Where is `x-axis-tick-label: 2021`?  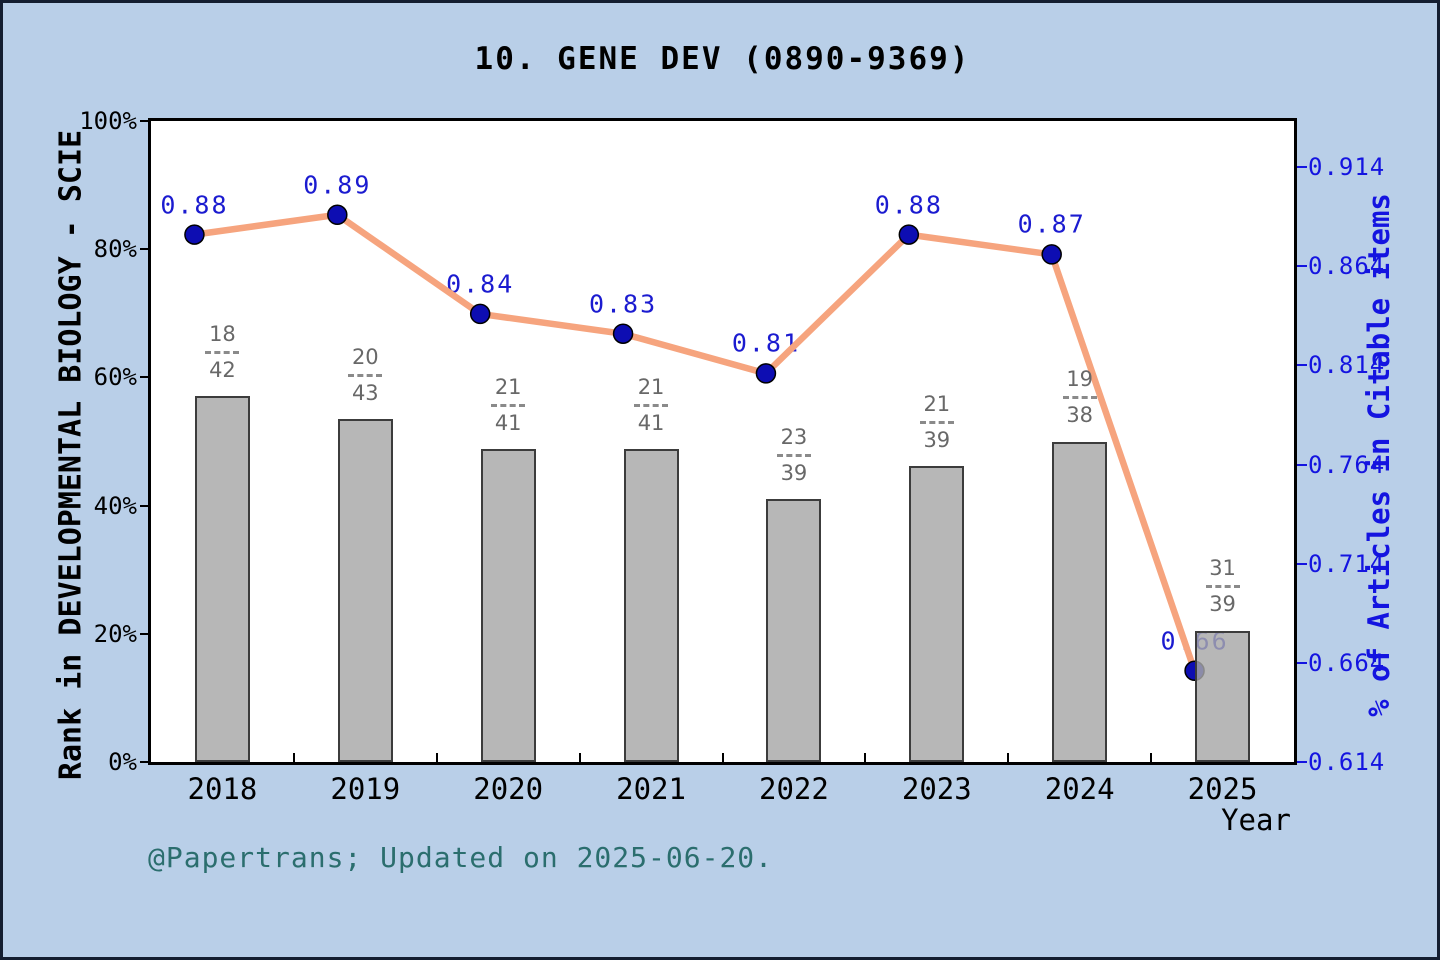
x-axis-tick-label: 2021 is located at coordinates (651, 789).